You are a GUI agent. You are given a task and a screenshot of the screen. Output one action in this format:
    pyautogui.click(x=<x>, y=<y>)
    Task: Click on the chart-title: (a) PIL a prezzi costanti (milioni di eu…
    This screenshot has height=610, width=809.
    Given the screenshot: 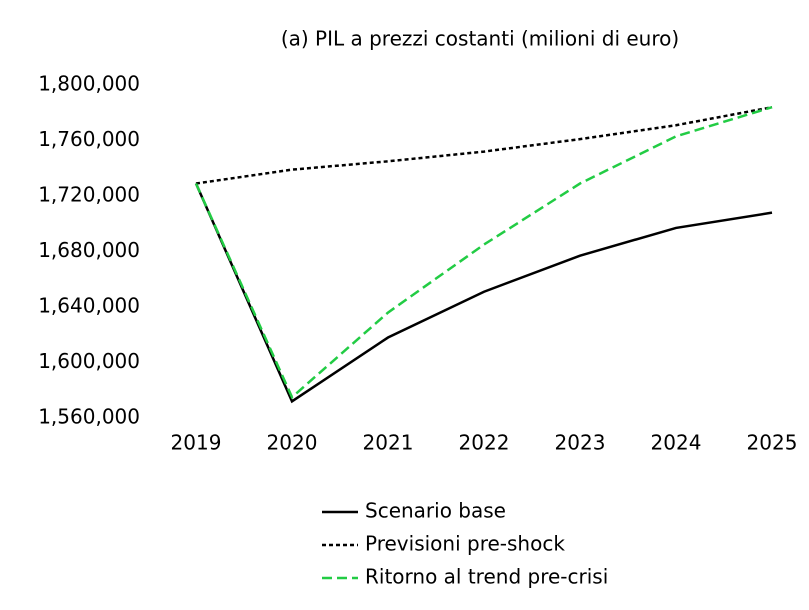 What is the action you would take?
    pyautogui.click(x=480, y=39)
    